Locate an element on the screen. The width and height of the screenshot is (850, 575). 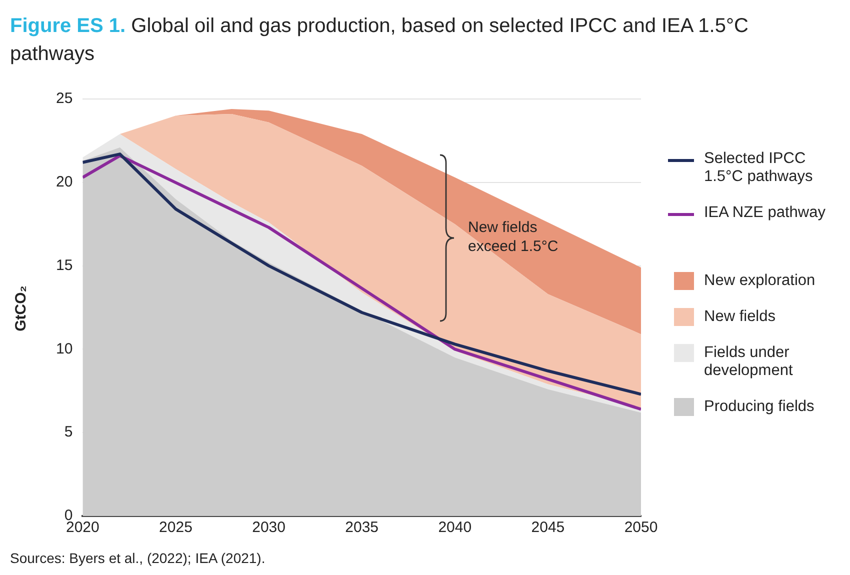
annotation: New fields exceed 1.5°C is located at coordinates (514, 237).